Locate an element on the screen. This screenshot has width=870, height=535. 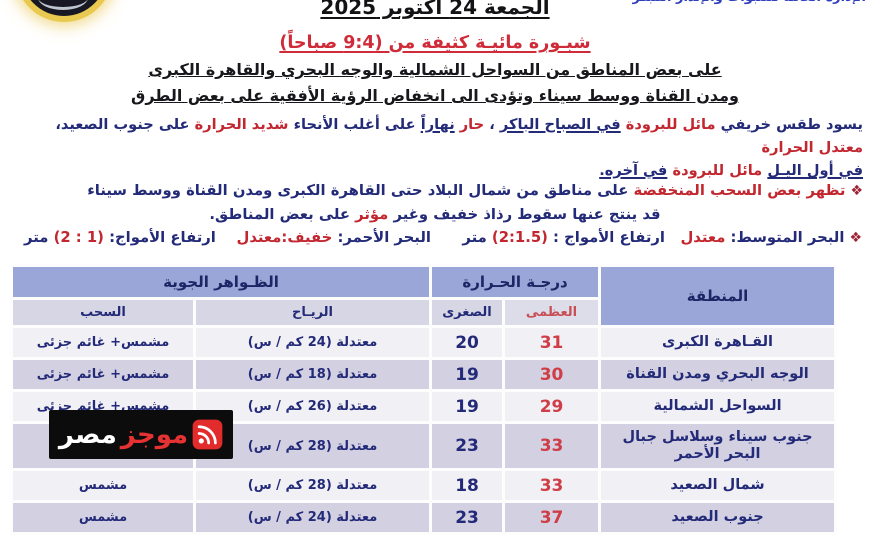
cell-region: السواحل الشمالية is located at coordinates (718, 406).